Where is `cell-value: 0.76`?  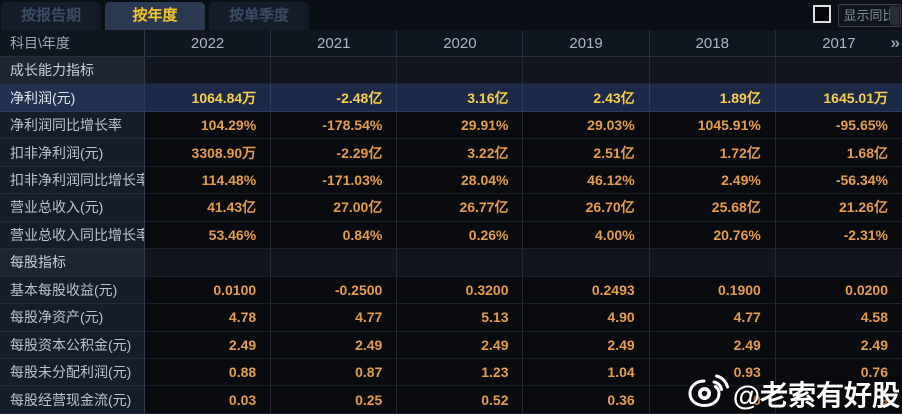 cell-value: 0.76 is located at coordinates (838, 372).